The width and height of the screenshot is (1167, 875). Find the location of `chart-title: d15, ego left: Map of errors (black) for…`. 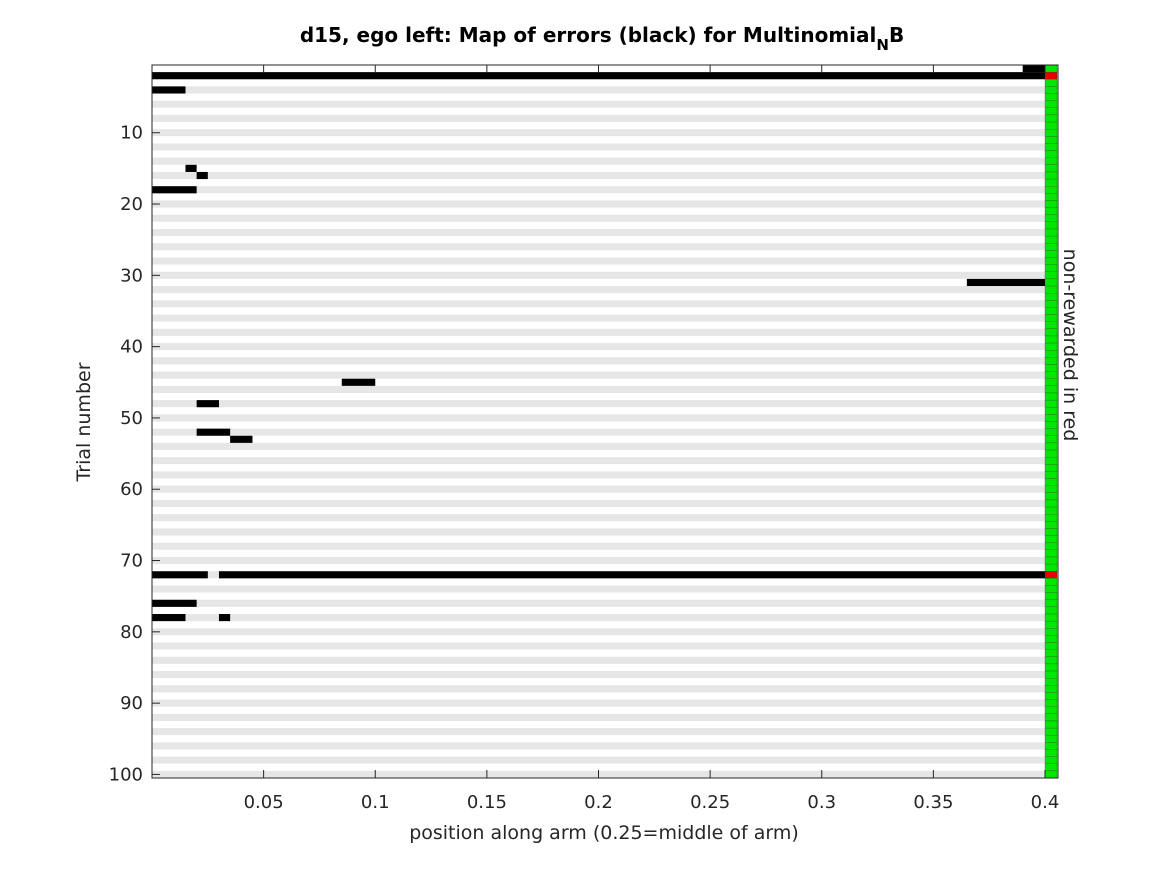

chart-title: d15, ego left: Map of errors (black) for… is located at coordinates (602, 38).